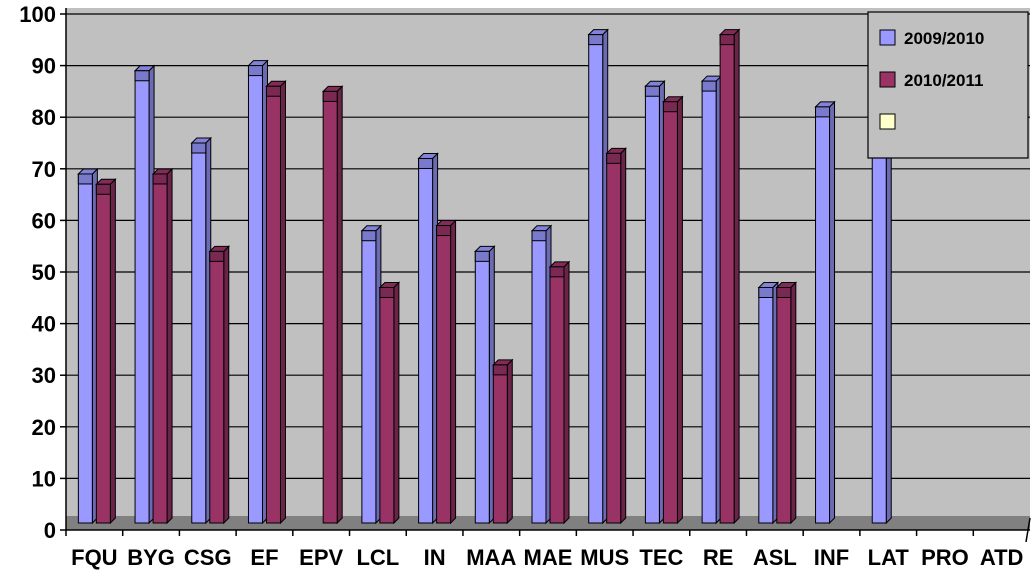  Describe the element at coordinates (44, 478) in the screenshot. I see `y-tick-label: 10` at that location.